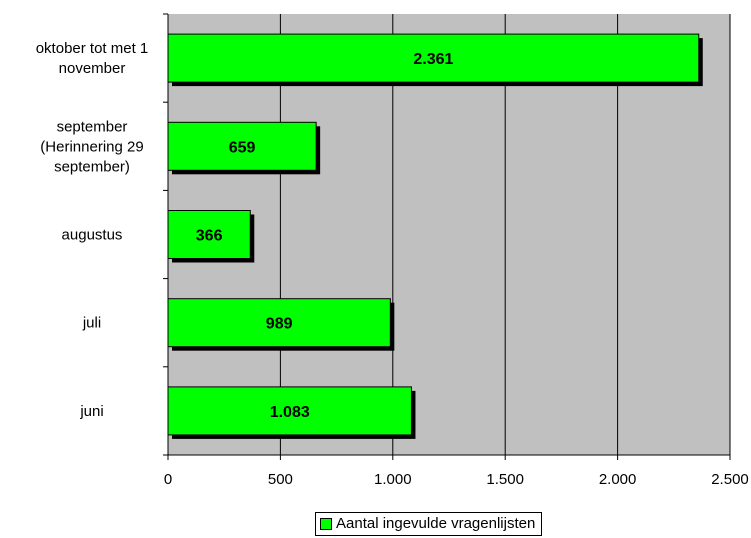 The height and width of the screenshot is (538, 751). I want to click on x-tick-label: 500, so click(280, 479).